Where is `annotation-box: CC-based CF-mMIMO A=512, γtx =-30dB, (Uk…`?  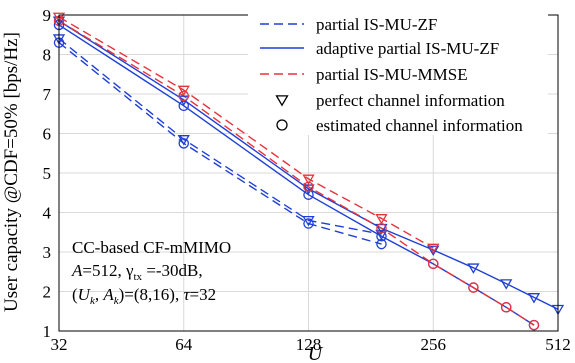 annotation-box: CC-based CF-mMIMO A=512, γtx =-30dB, (Uk… is located at coordinates (151, 272).